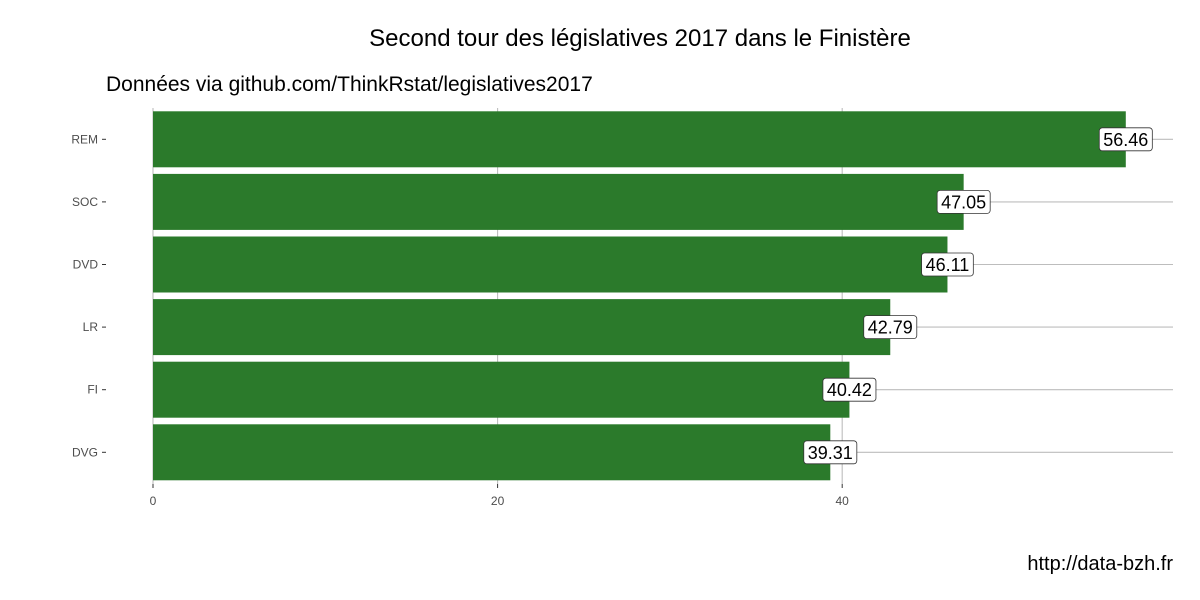 This screenshot has width=1200, height=600. I want to click on y-tick-label-1: SOC, so click(85, 202).